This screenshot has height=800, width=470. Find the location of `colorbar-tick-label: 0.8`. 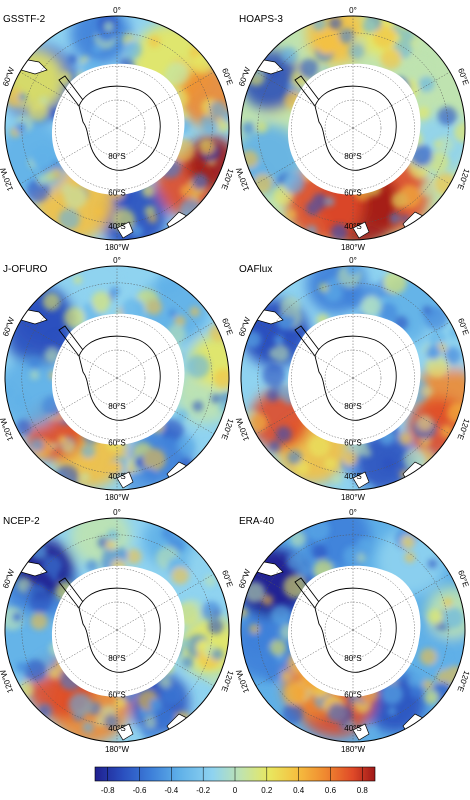

colorbar-tick-label: 0.8 is located at coordinates (363, 790).